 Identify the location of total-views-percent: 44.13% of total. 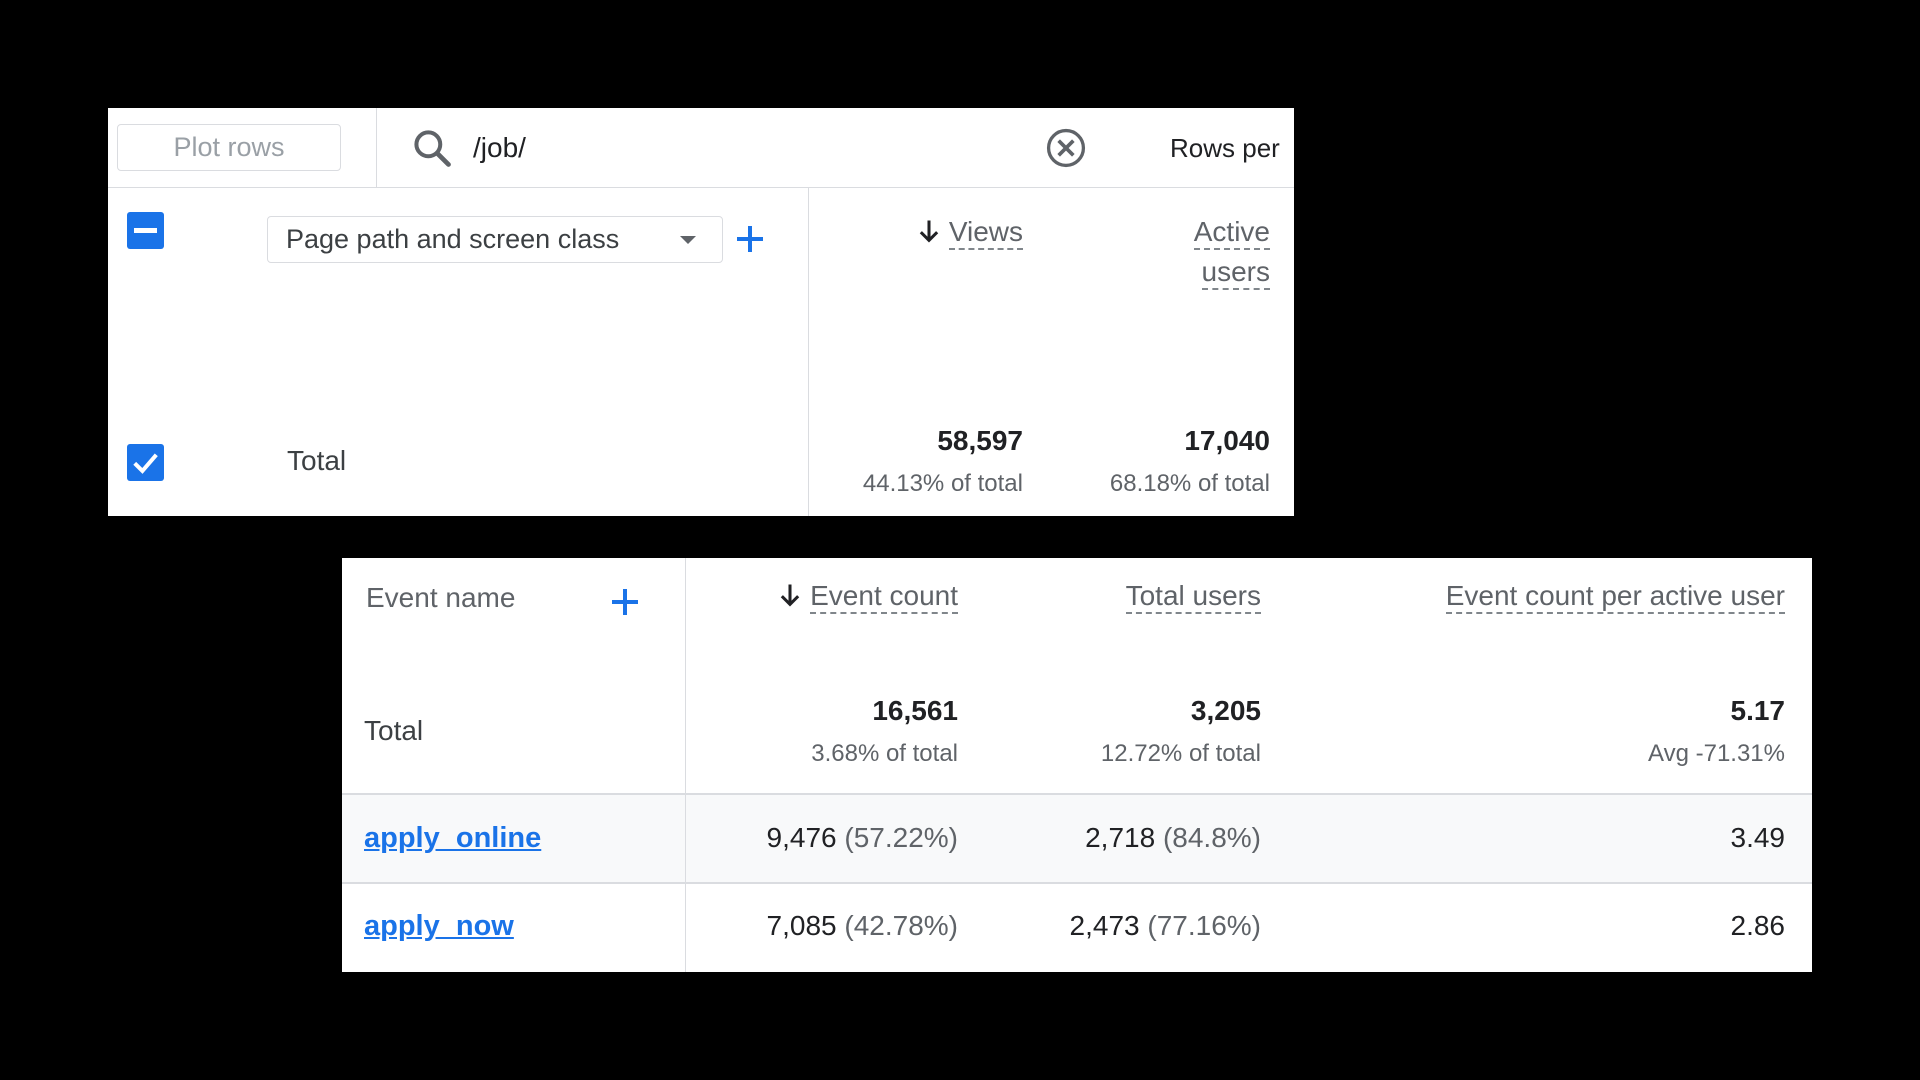
(942, 483).